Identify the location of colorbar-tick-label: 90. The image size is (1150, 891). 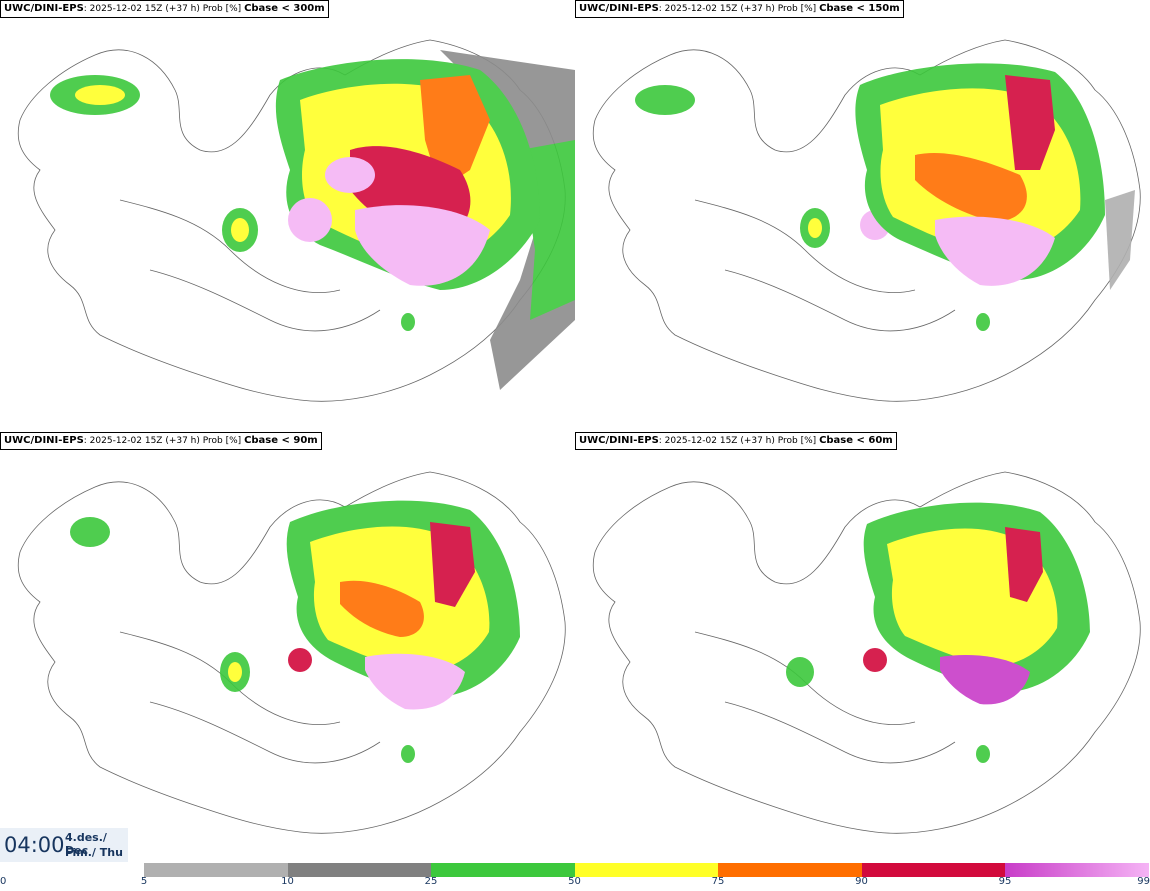
(861, 881).